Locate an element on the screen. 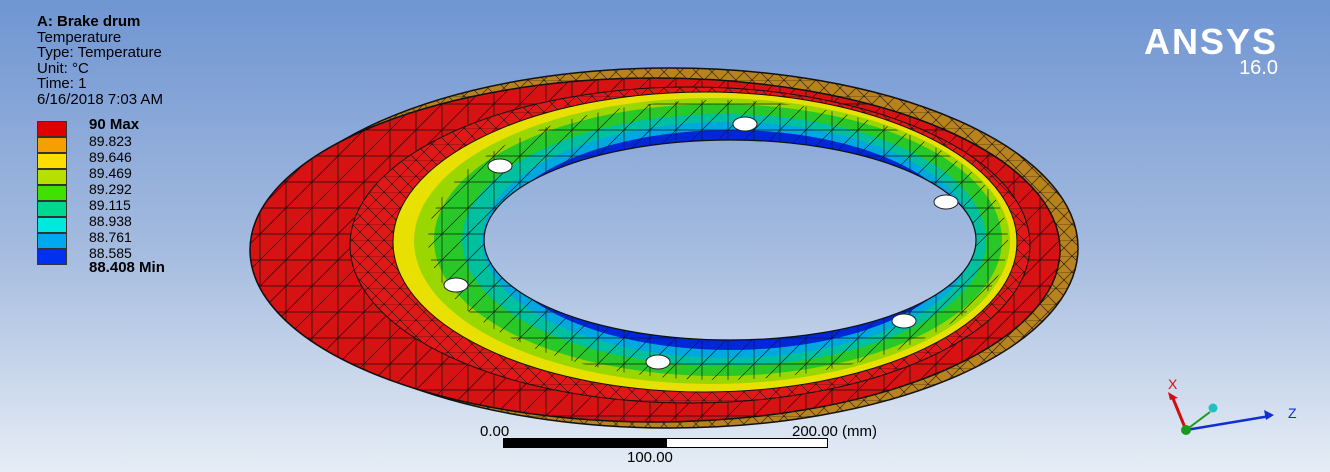 The height and width of the screenshot is (472, 1330). result-unit: Unit: °C is located at coordinates (63, 68).